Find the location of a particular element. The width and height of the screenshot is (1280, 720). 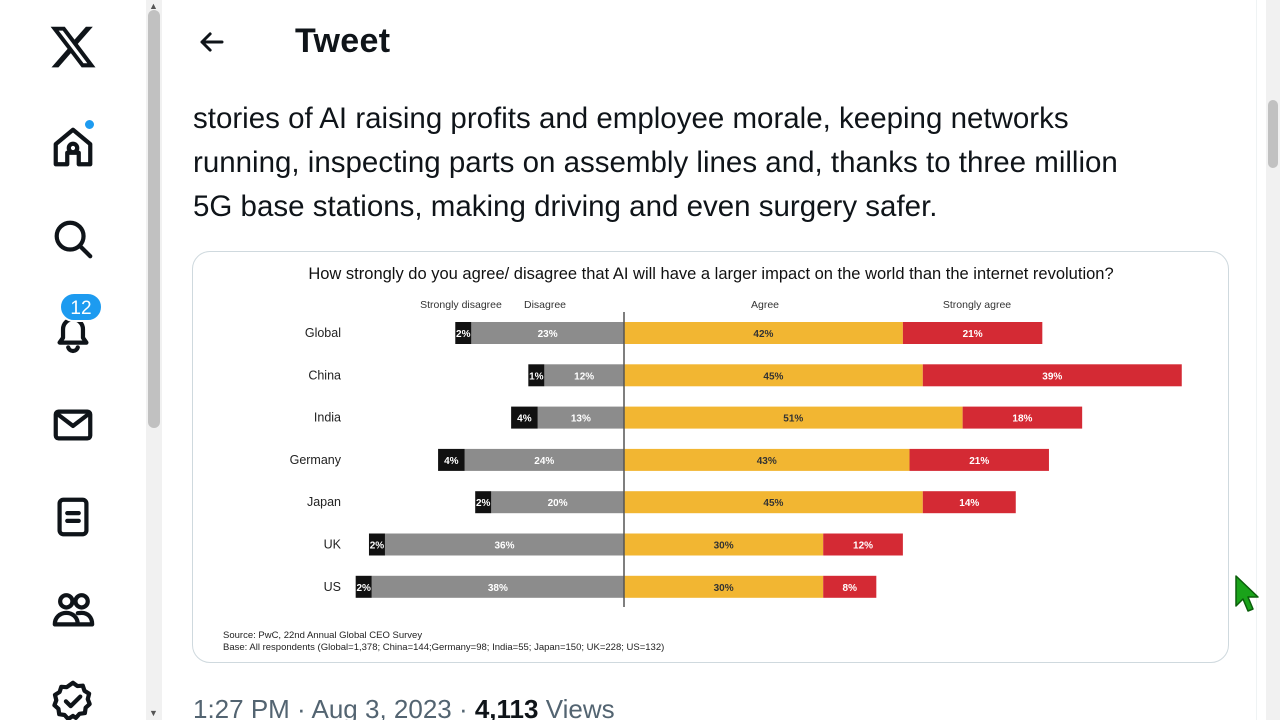

views-label: Views is located at coordinates (576, 707).